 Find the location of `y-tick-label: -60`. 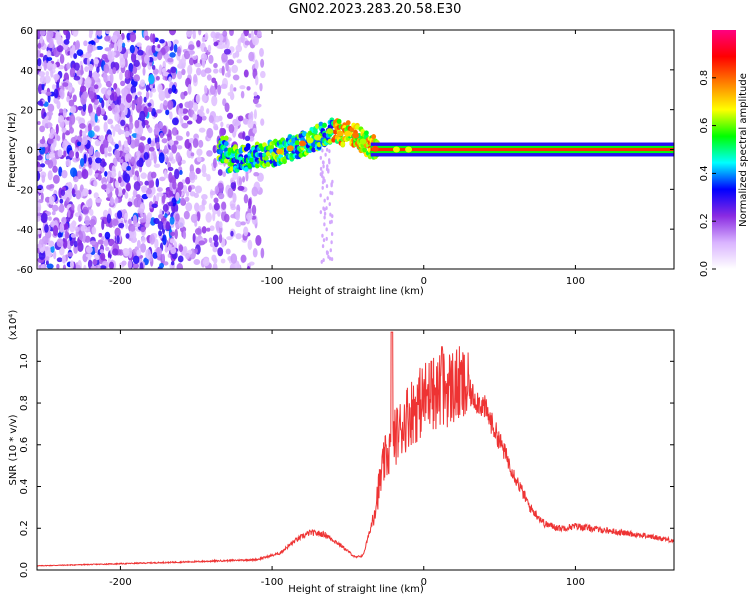

y-tick-label: -60 is located at coordinates (25, 270).